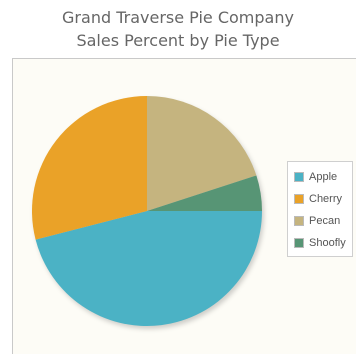  Describe the element at coordinates (178, 17) in the screenshot. I see `chart-title-line1: Grand Traverse Pie Company` at that location.